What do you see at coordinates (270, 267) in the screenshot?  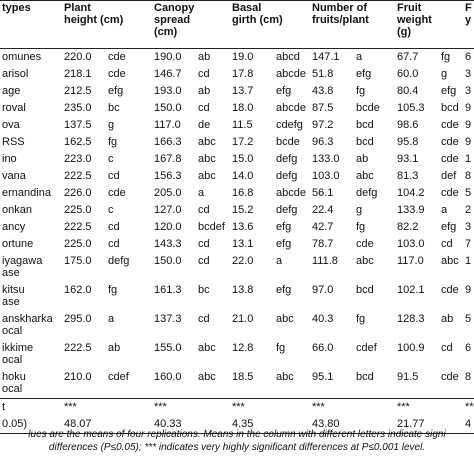 I see `value-cell: 22.0 a` at bounding box center [270, 267].